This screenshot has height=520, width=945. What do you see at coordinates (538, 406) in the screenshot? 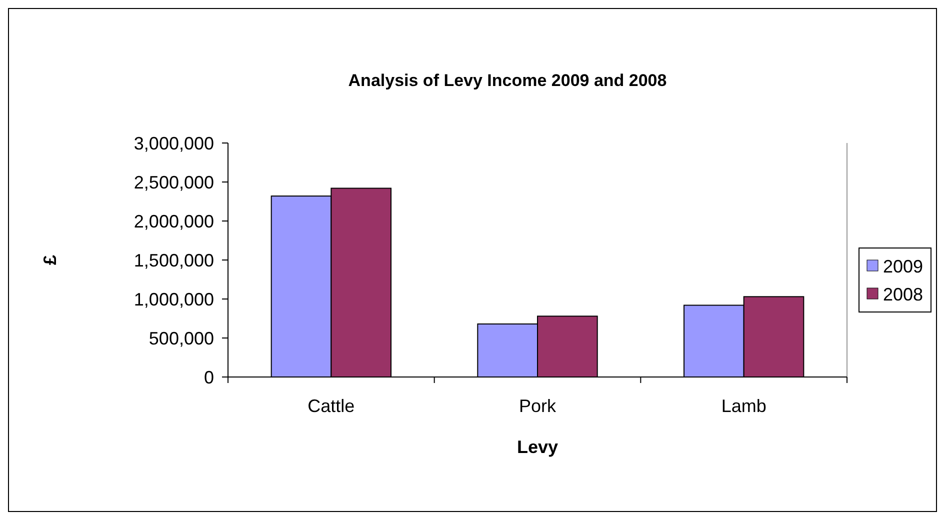
I see `x-tick-label: Pork` at bounding box center [538, 406].